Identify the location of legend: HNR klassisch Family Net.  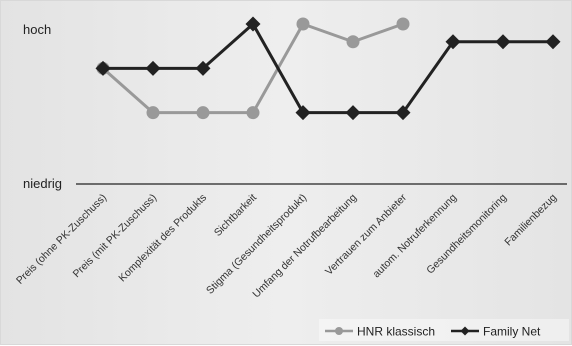
(444, 330).